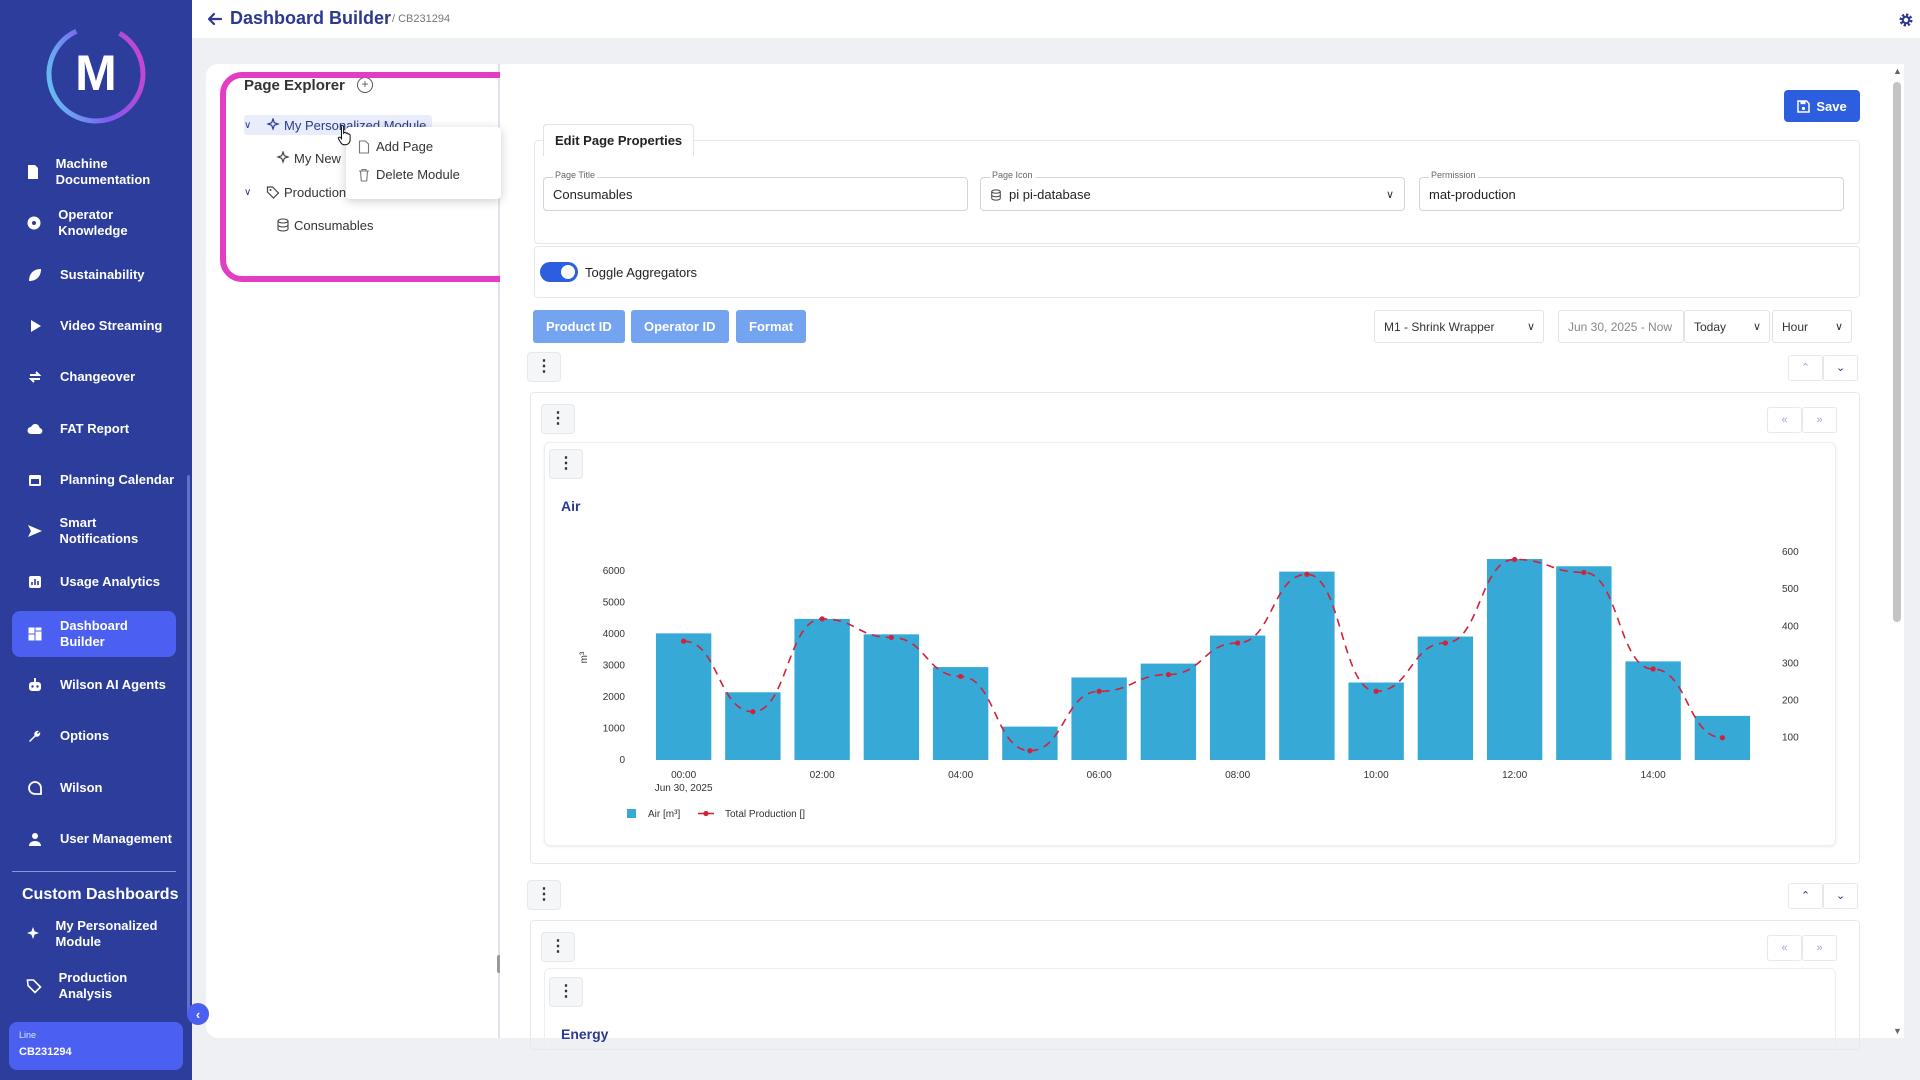 The image size is (1920, 1080). Describe the element at coordinates (755, 190) in the screenshot. I see `page-title-field: Page Title Consumables` at that location.